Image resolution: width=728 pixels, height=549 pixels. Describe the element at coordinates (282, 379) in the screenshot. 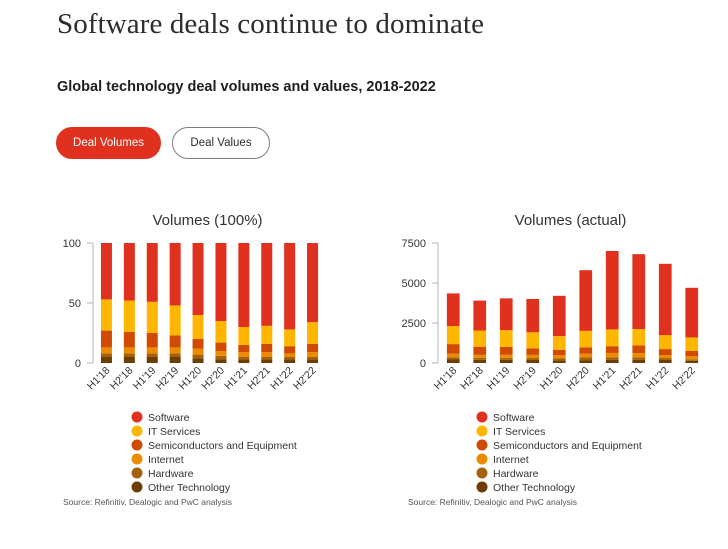

I see `x-tick-label: H1'22` at that location.